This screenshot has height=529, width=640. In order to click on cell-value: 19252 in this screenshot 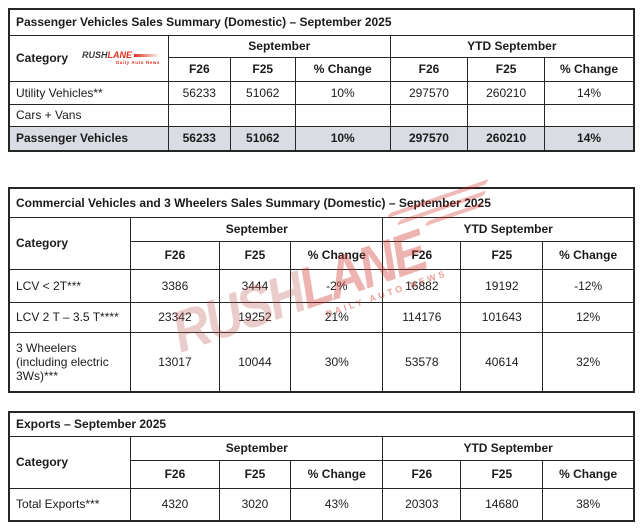, I will do `click(255, 317)`.